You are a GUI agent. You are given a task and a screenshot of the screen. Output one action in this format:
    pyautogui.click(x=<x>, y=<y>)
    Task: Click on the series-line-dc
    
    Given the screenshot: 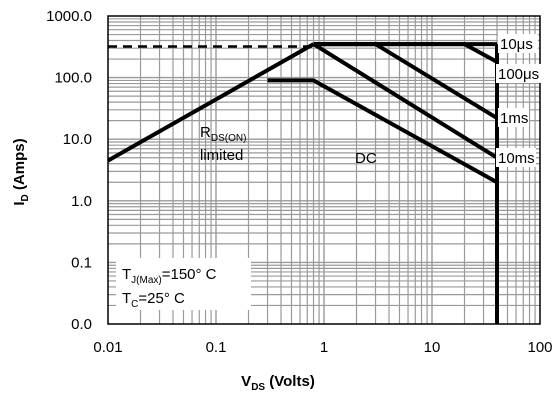 What is the action you would take?
    pyautogui.click(x=382, y=131)
    